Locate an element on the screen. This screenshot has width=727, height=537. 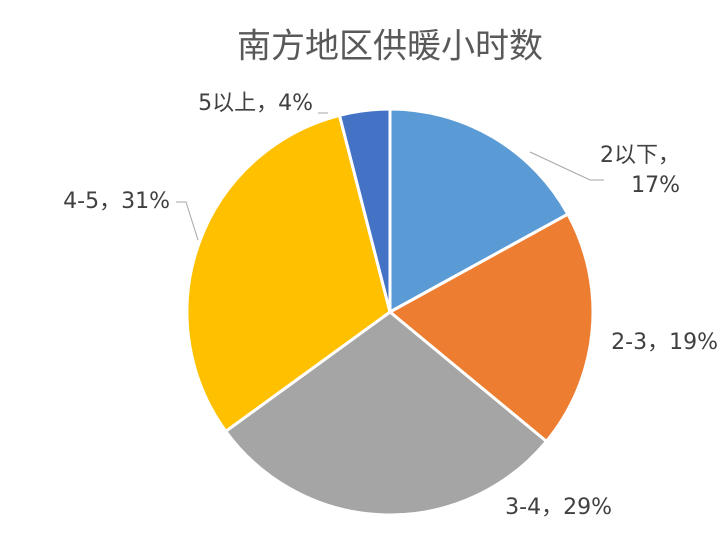
category-label: 5以上 is located at coordinates (227, 103).